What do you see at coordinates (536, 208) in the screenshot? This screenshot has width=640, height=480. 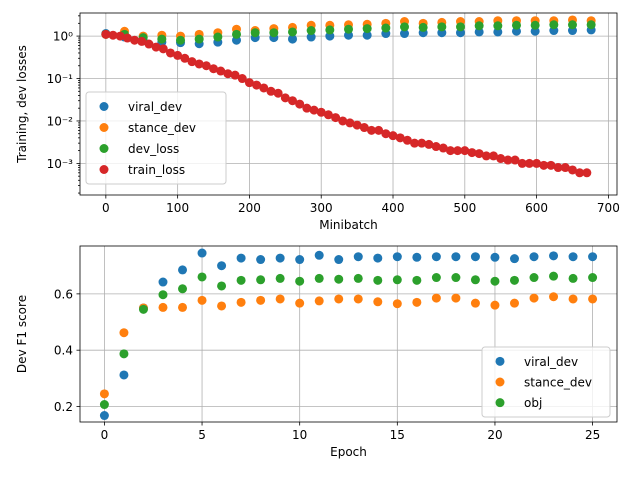 I see `x-tick-label: 600` at bounding box center [536, 208].